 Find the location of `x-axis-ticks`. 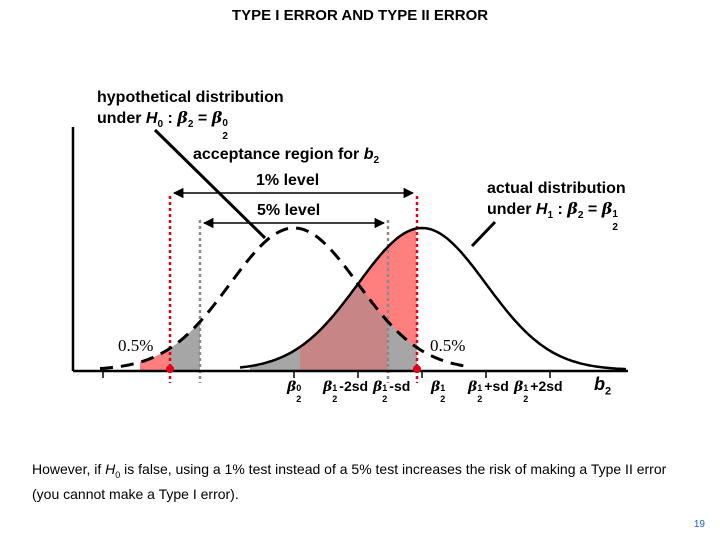

x-axis-ticks is located at coordinates (326, 374).